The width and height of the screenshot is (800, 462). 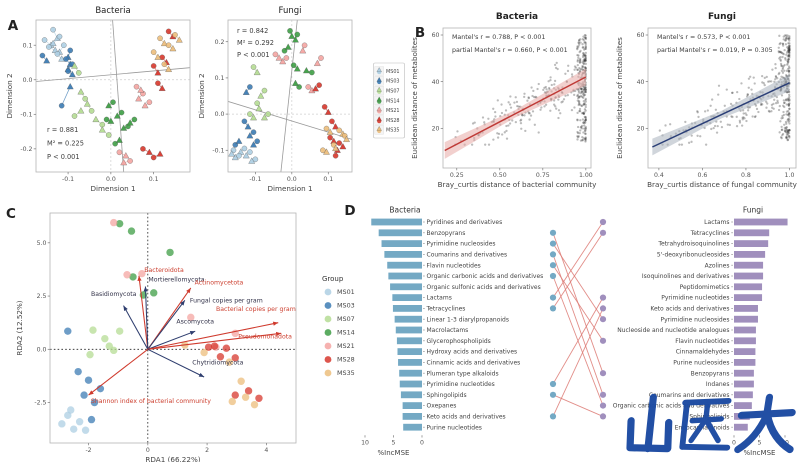 What do you see at coordinates (346, 373) in the screenshot?
I see `legend-item-label: MS35` at bounding box center [346, 373].